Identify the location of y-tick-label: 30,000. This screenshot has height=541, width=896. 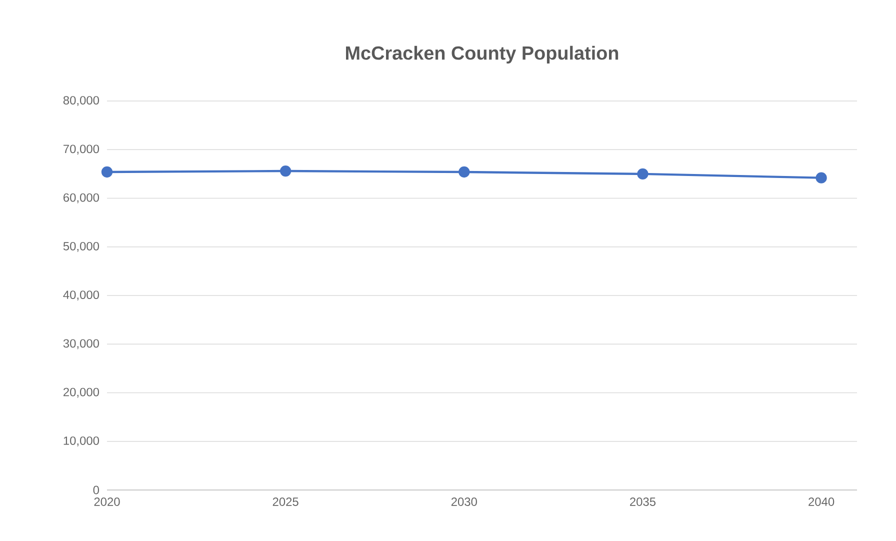
(81, 344).